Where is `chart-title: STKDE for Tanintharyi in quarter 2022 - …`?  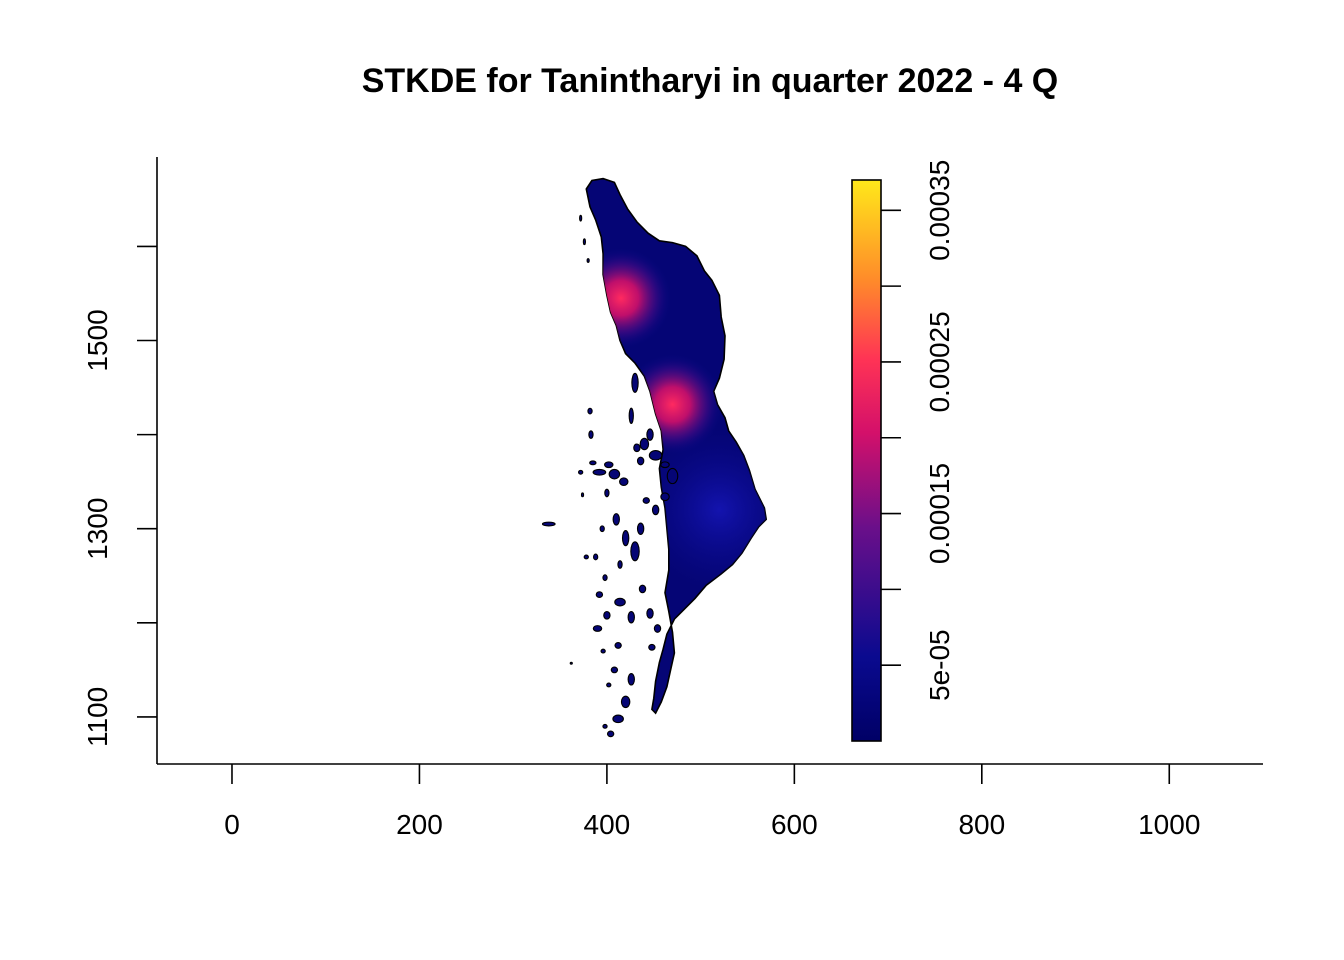 chart-title: STKDE for Tanintharyi in quarter 2022 - … is located at coordinates (710, 81).